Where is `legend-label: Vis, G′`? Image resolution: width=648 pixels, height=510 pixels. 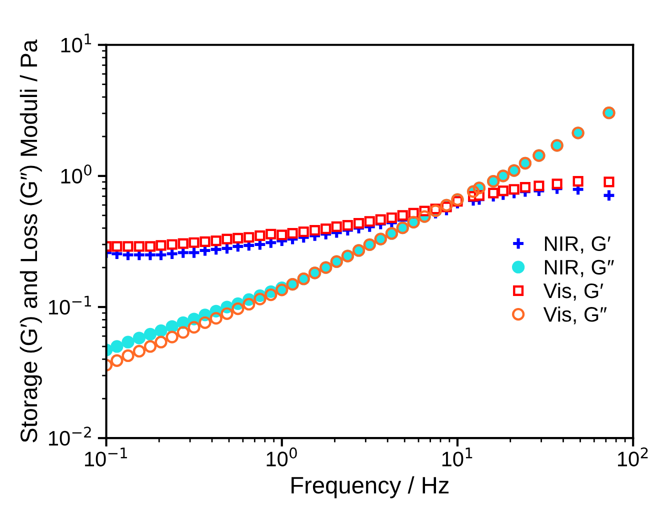 legend-label: Vis, G′ is located at coordinates (573, 291).